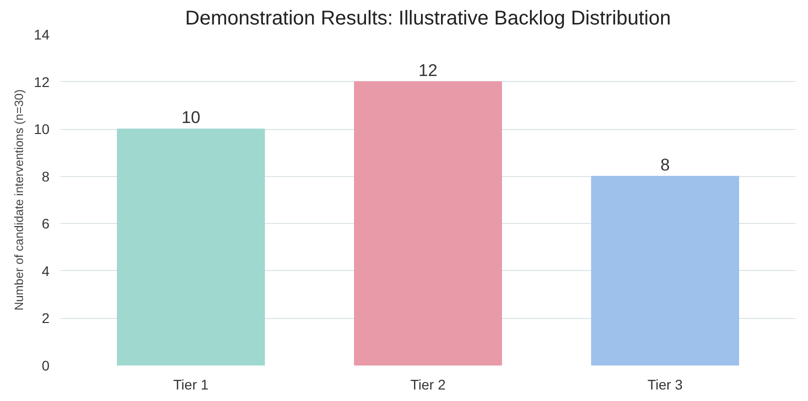  What do you see at coordinates (42, 82) in the screenshot?
I see `y-tick-label: 12` at bounding box center [42, 82].